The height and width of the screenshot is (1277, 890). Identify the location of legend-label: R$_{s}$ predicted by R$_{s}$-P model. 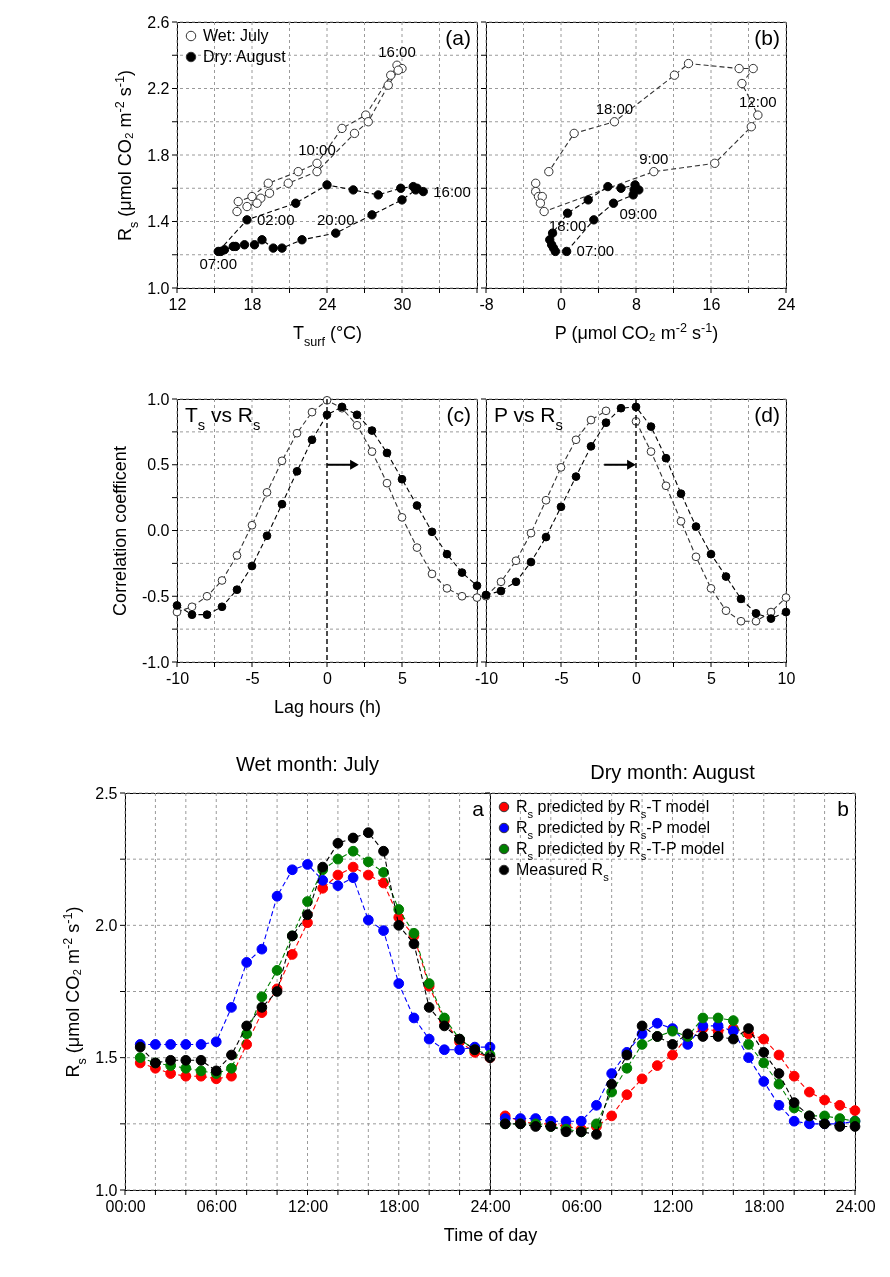
(613, 830).